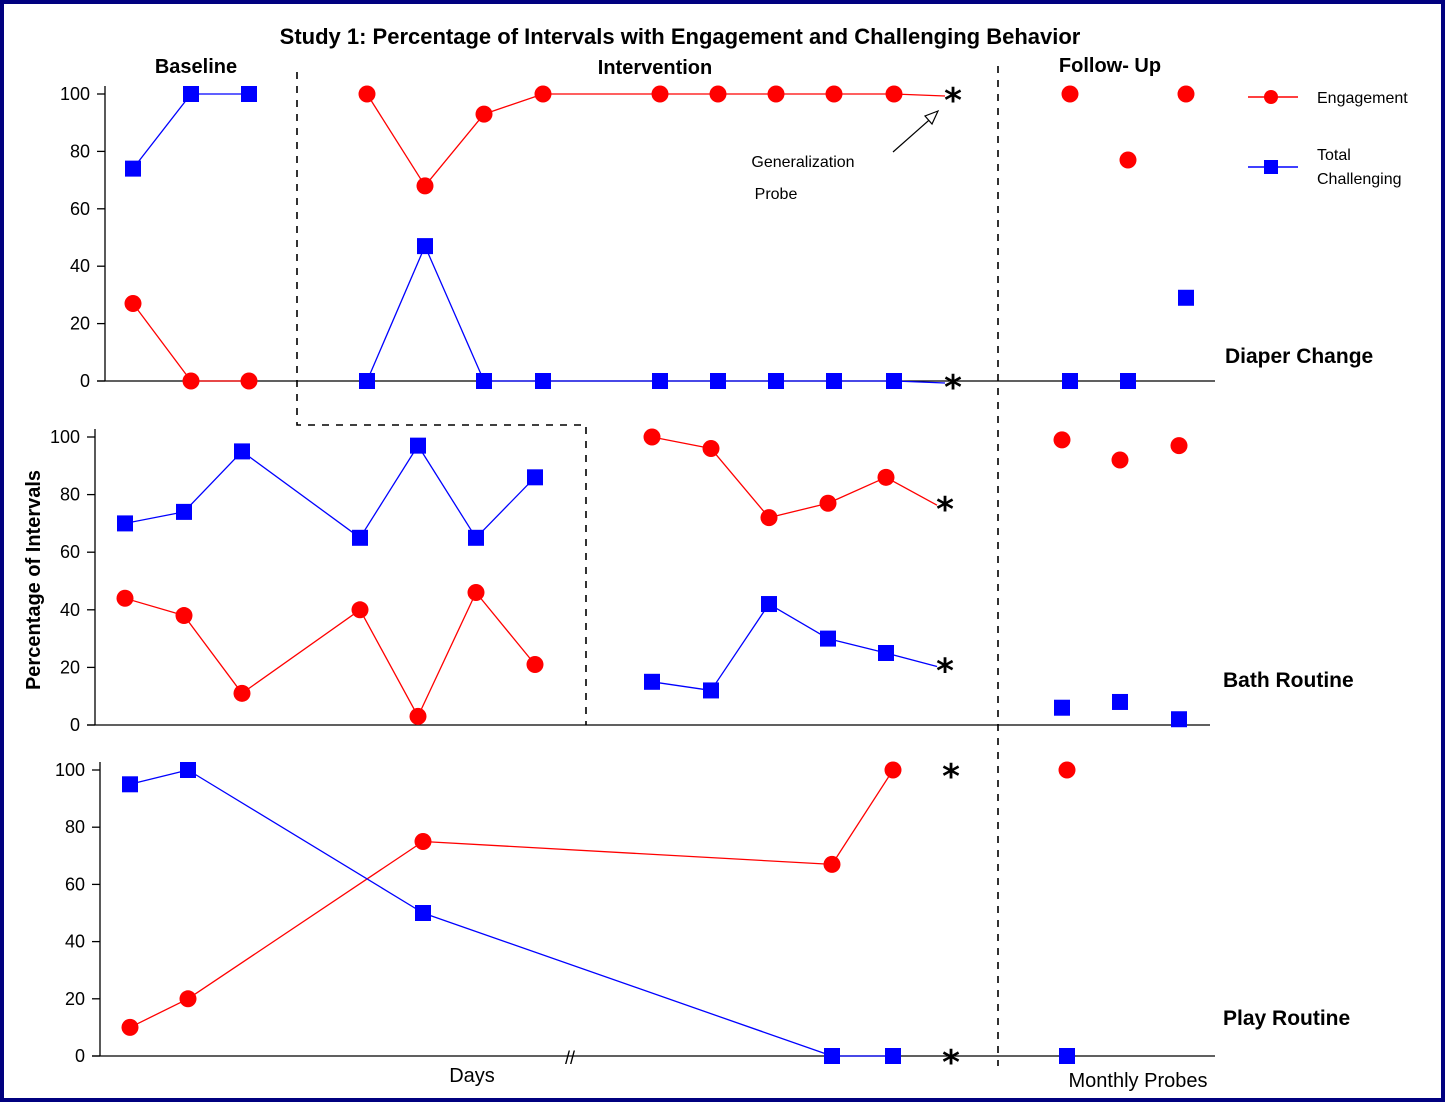 The width and height of the screenshot is (1445, 1102). What do you see at coordinates (34, 580) in the screenshot?
I see `y-axis-label: Percentage of Intervals` at bounding box center [34, 580].